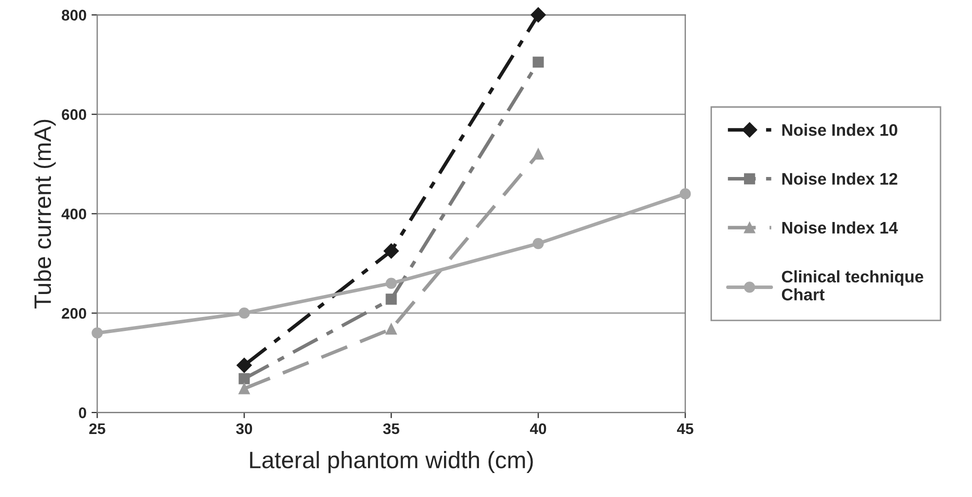 The image size is (972, 497). Describe the element at coordinates (840, 227) in the screenshot. I see `legend-label: Noise Index 14` at that location.